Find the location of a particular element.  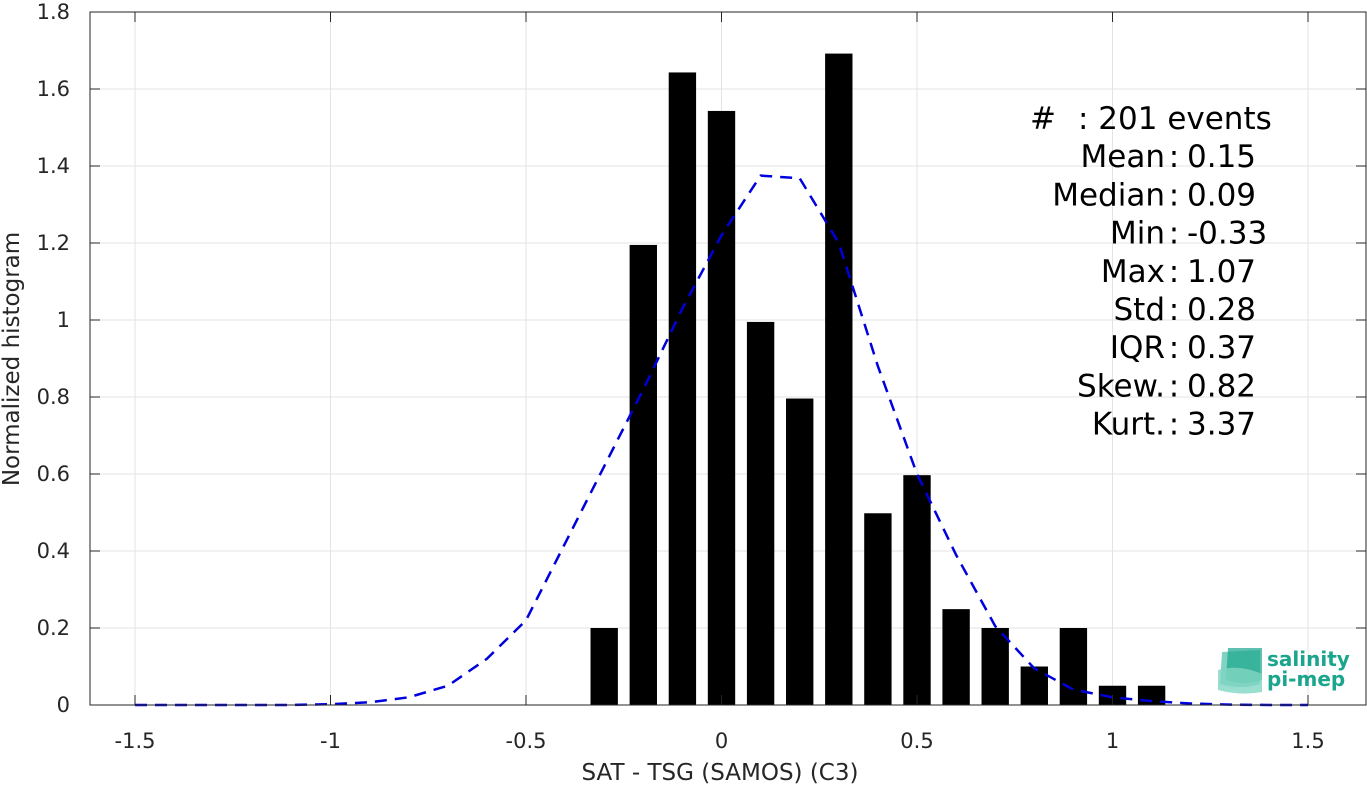

stat-label: # is located at coordinates (1043, 119).